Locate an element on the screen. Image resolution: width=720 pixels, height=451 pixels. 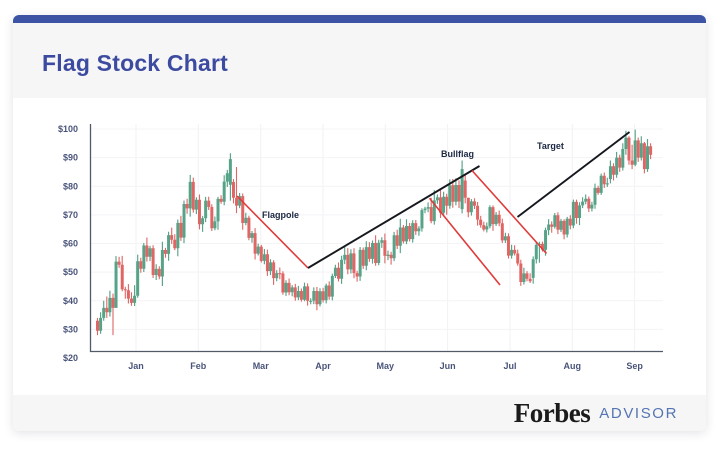
svg-text: $90 is located at coordinates (70, 158).